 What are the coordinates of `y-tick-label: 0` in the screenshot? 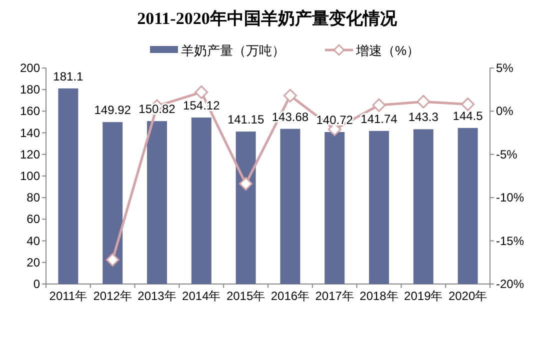 It's located at (36, 284).